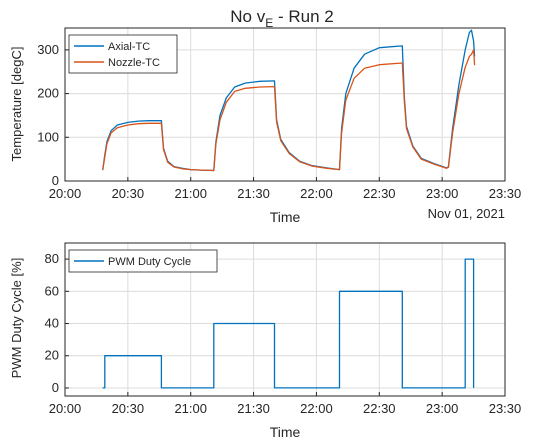  Describe the element at coordinates (48, 136) in the screenshot. I see `y-tick-label: 100` at that location.